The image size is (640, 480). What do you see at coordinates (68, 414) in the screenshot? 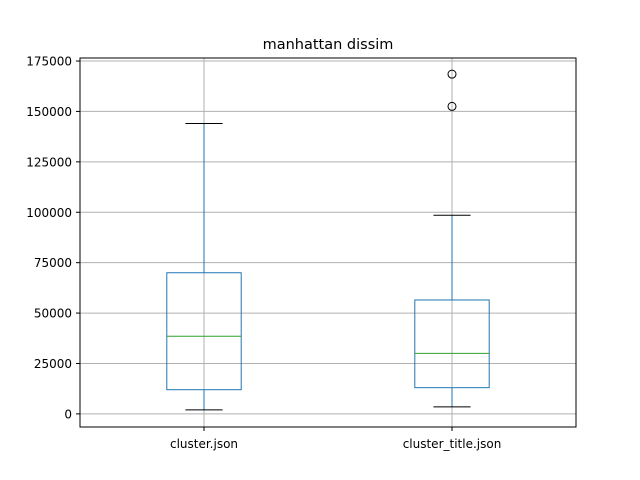
I see `y-tick-label: 0` at bounding box center [68, 414].